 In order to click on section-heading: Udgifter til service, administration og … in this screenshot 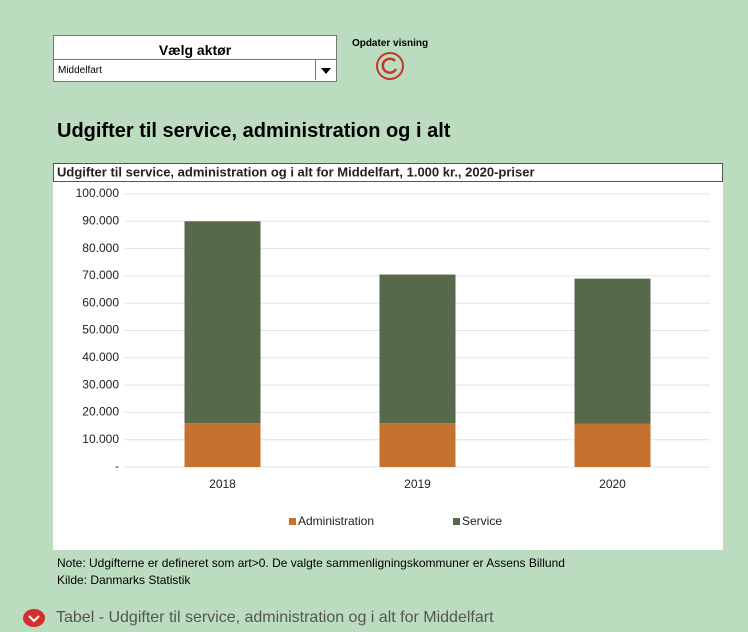, I will do `click(254, 131)`.